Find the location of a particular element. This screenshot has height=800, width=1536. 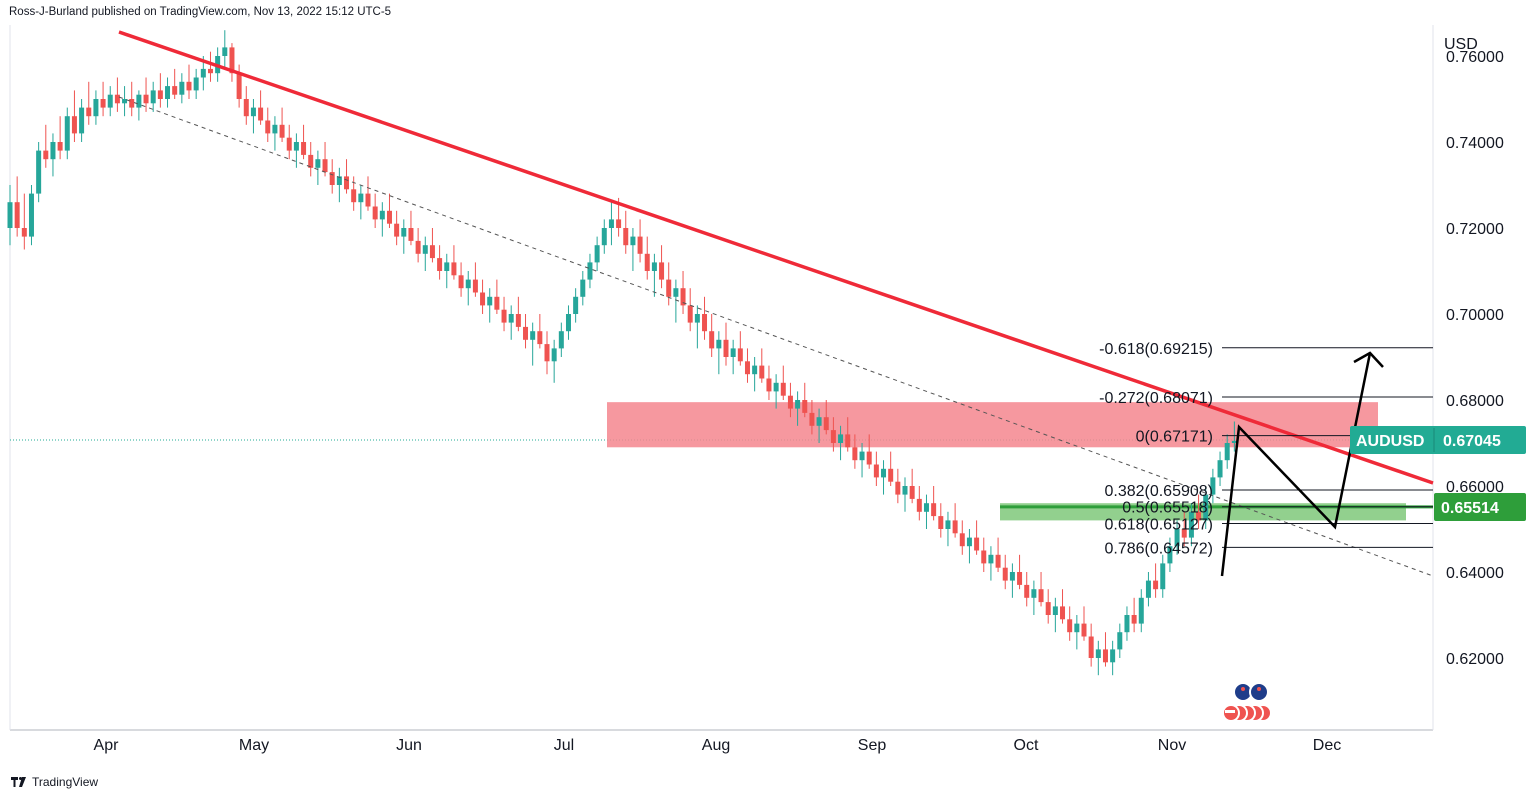

level-price-tag-bg is located at coordinates (1480, 507).